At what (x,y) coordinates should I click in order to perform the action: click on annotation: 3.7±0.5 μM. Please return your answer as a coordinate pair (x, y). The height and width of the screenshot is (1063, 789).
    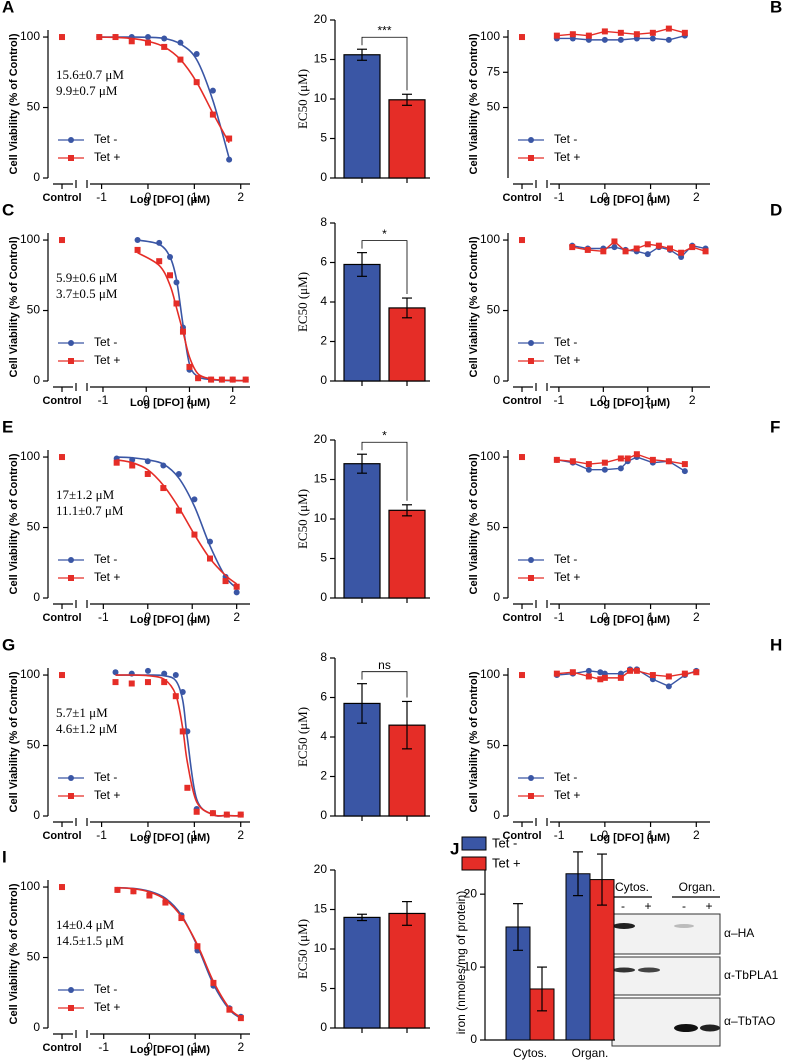
    Looking at the image, I should click on (87, 293).